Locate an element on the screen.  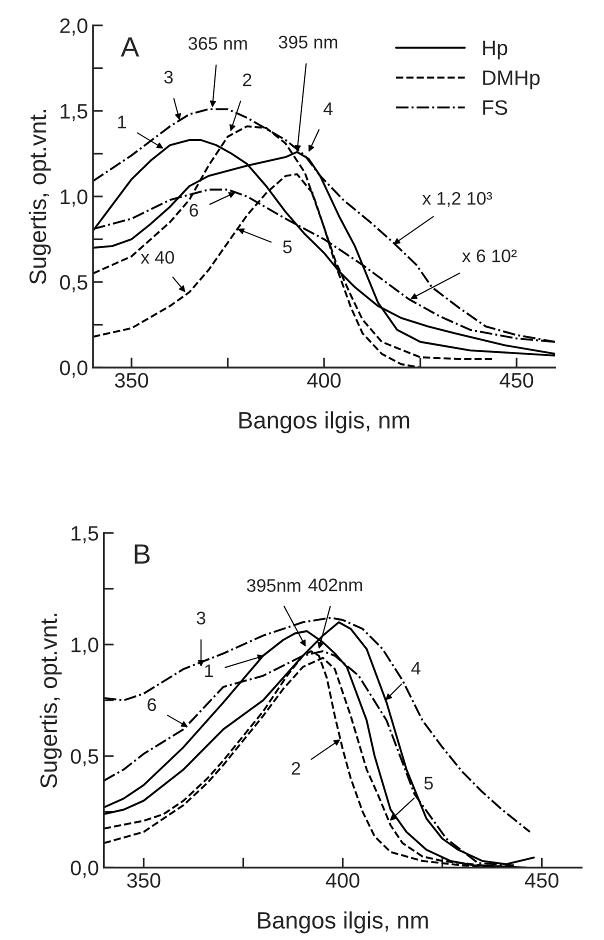
legend-label: FS is located at coordinates (495, 107).